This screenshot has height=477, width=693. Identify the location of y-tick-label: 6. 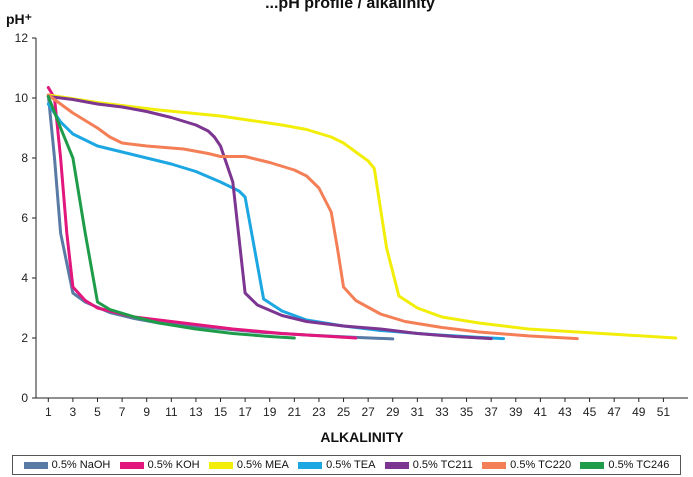
(24, 218).